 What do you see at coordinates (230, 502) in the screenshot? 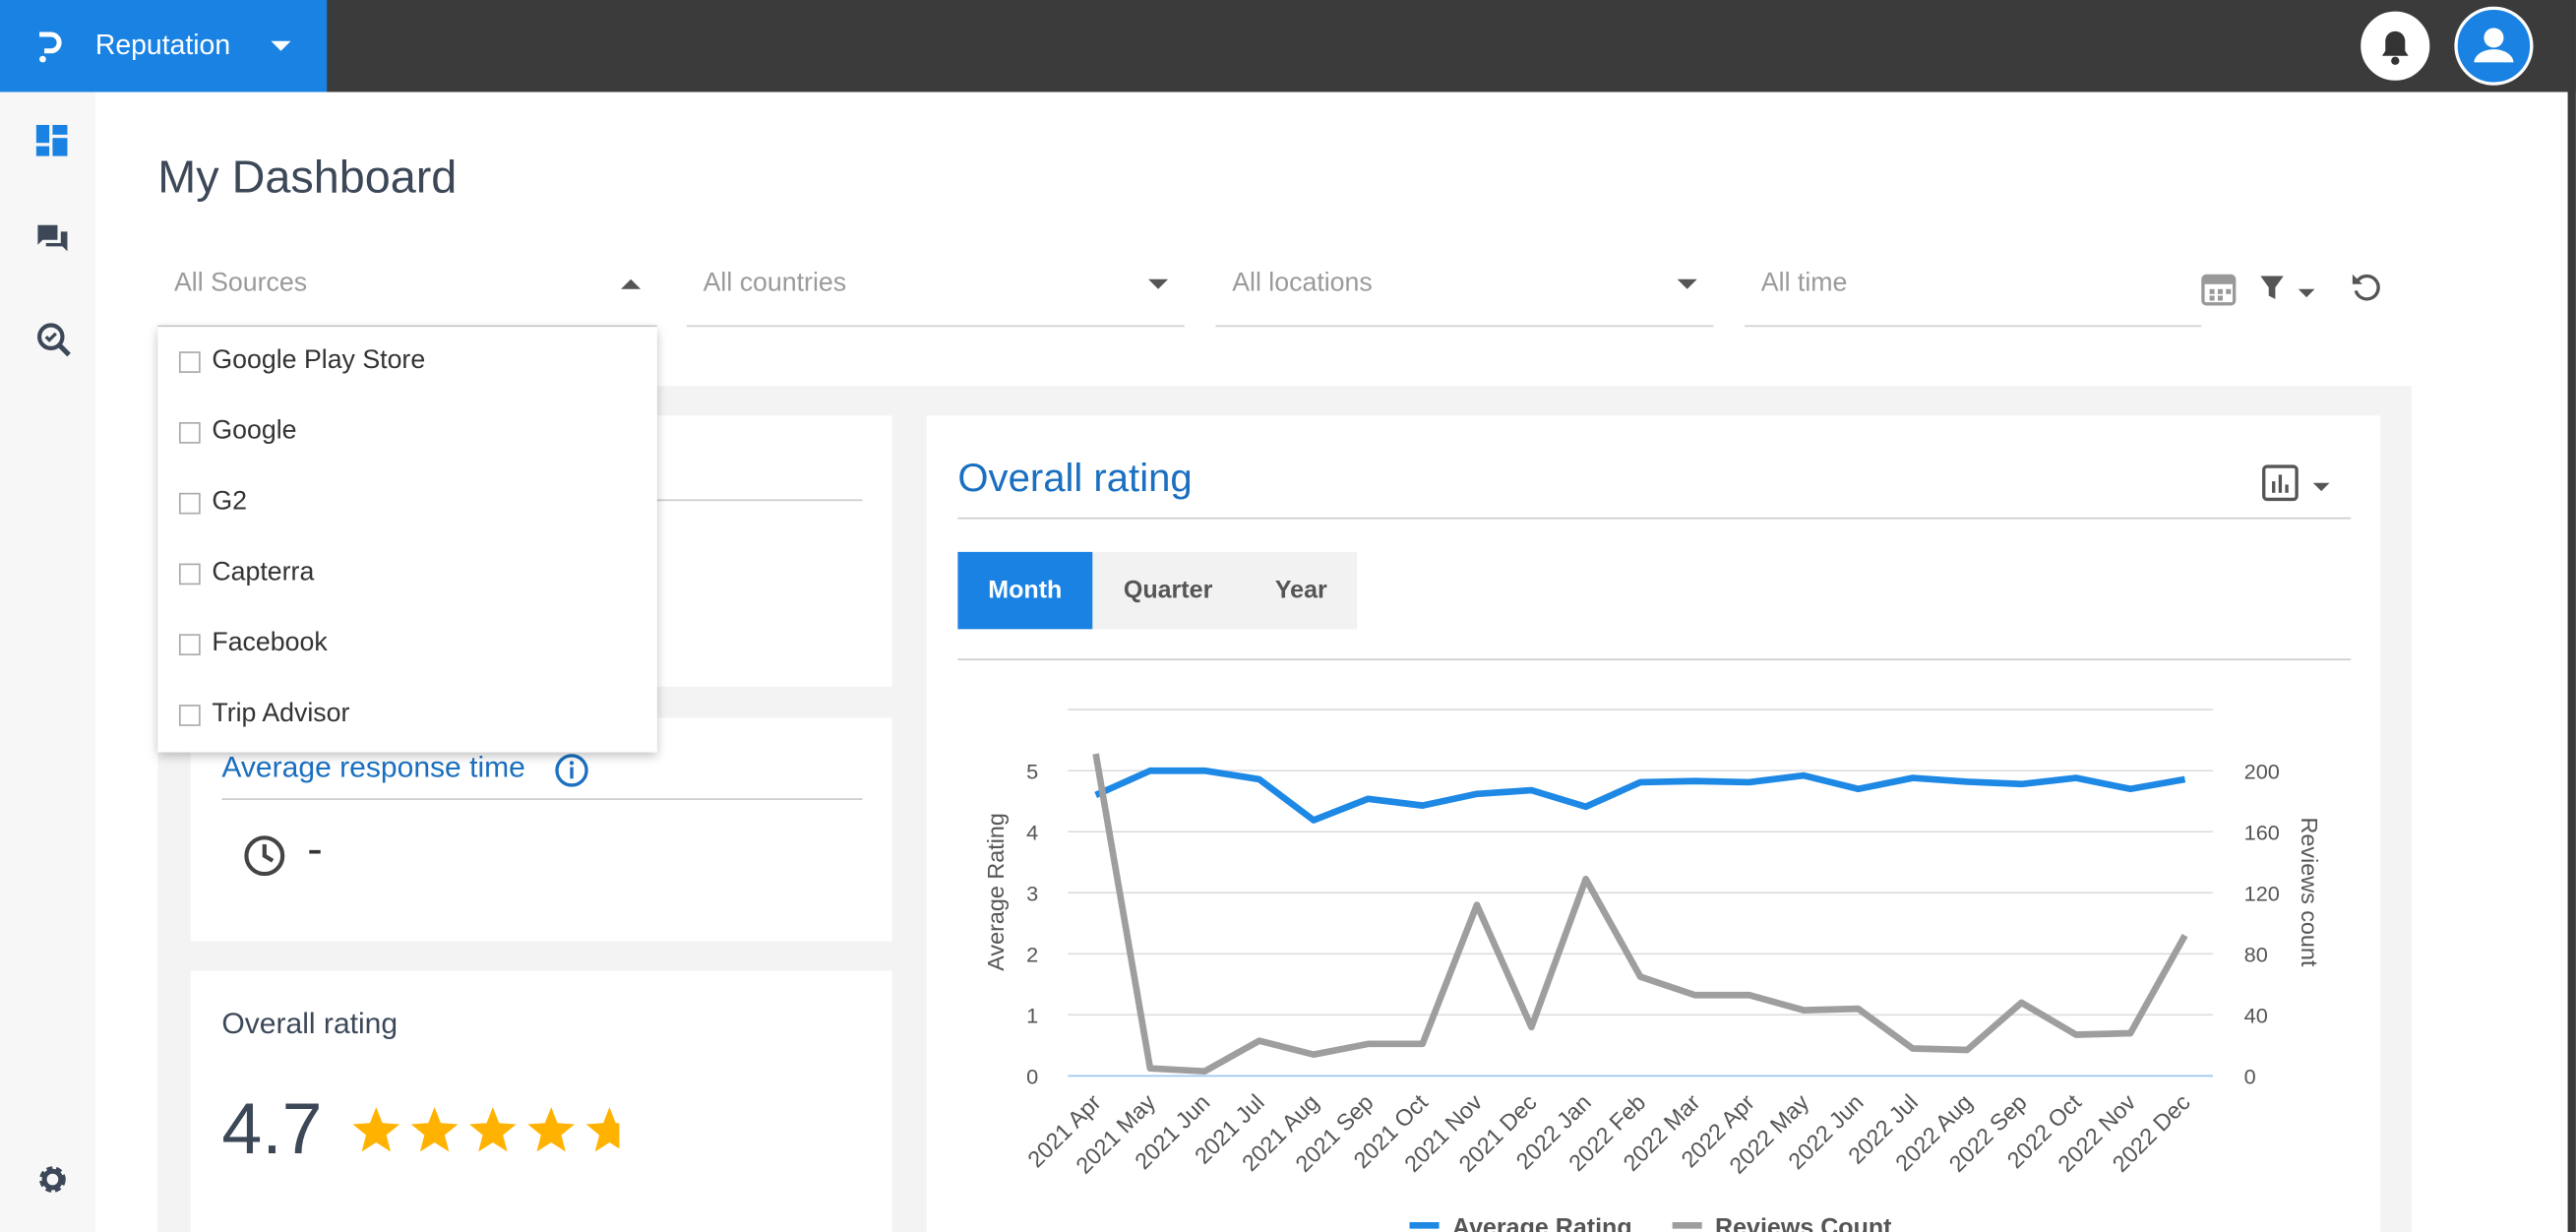
I see `option-label: G2` at bounding box center [230, 502].